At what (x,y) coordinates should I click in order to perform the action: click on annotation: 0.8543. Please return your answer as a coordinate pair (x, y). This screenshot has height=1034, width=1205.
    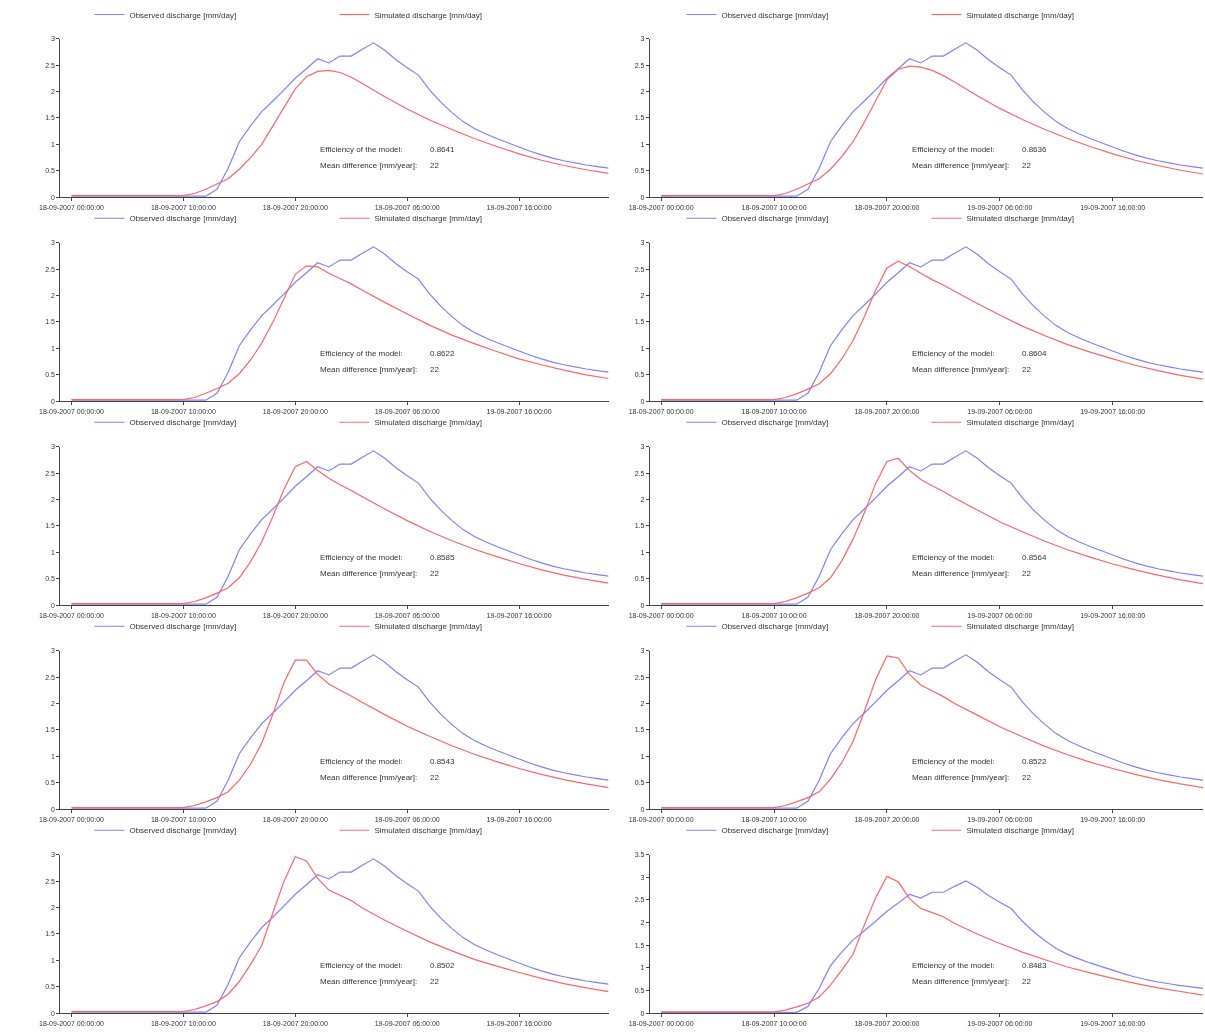
    Looking at the image, I should click on (443, 761).